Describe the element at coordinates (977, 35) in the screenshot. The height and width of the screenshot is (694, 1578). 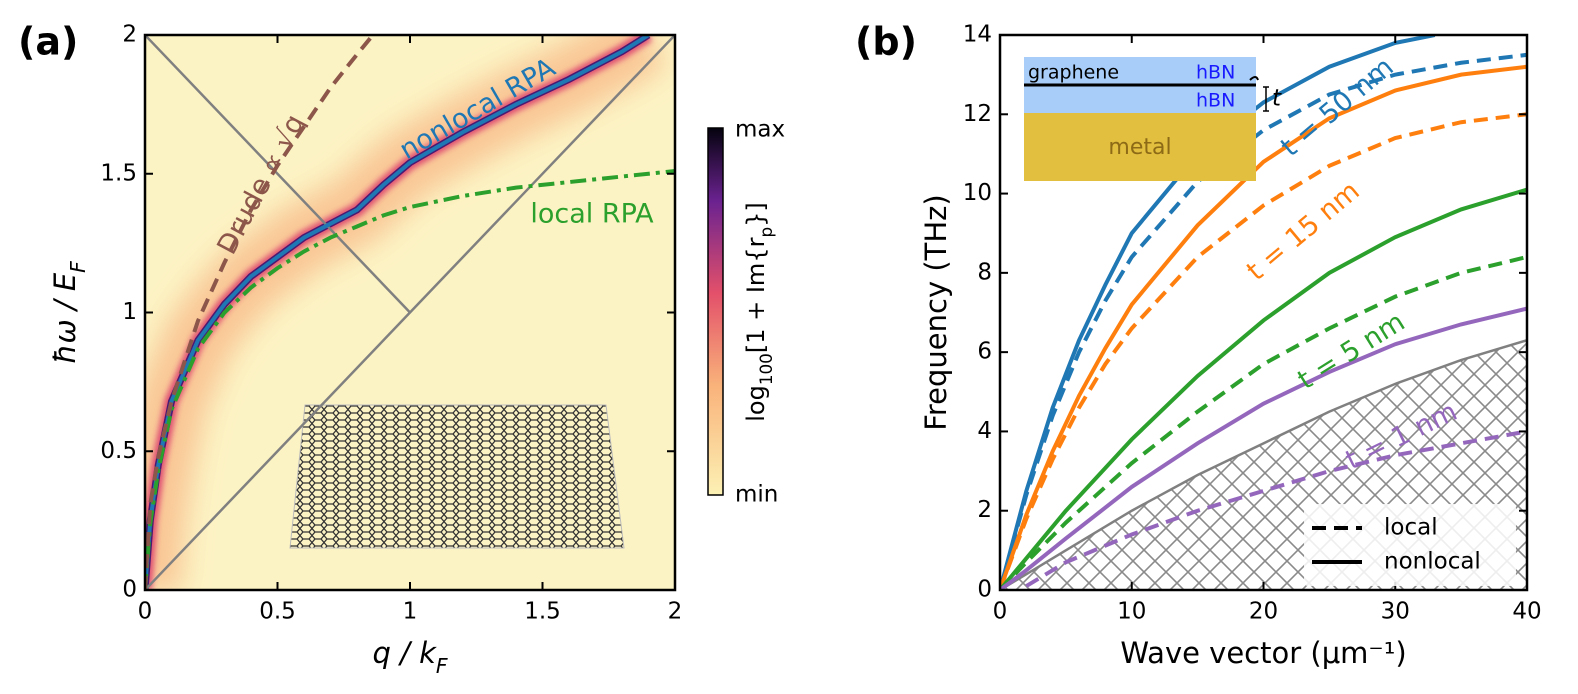
I see `y-tick-label: 14` at that location.